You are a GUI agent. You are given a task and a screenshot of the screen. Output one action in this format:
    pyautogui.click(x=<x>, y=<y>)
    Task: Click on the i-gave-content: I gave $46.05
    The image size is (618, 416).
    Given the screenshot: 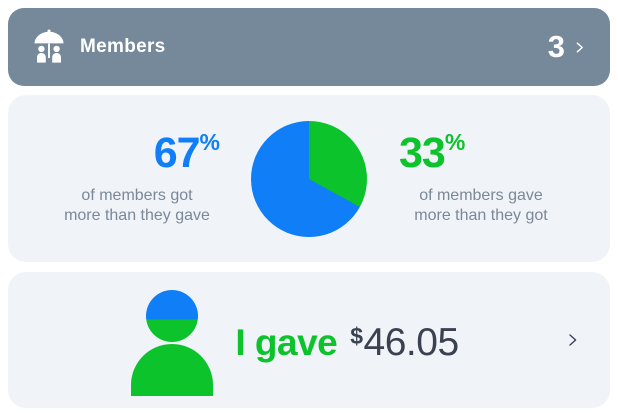 What is the action you would take?
    pyautogui.click(x=295, y=340)
    